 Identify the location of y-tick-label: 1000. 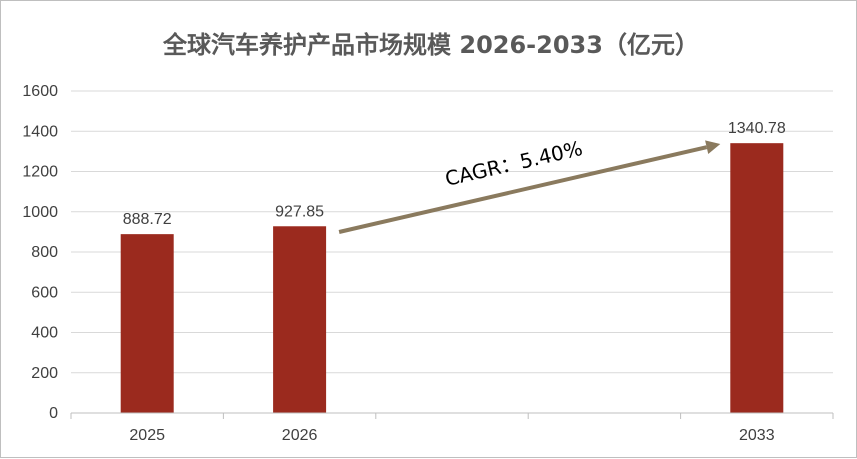
(40, 212).